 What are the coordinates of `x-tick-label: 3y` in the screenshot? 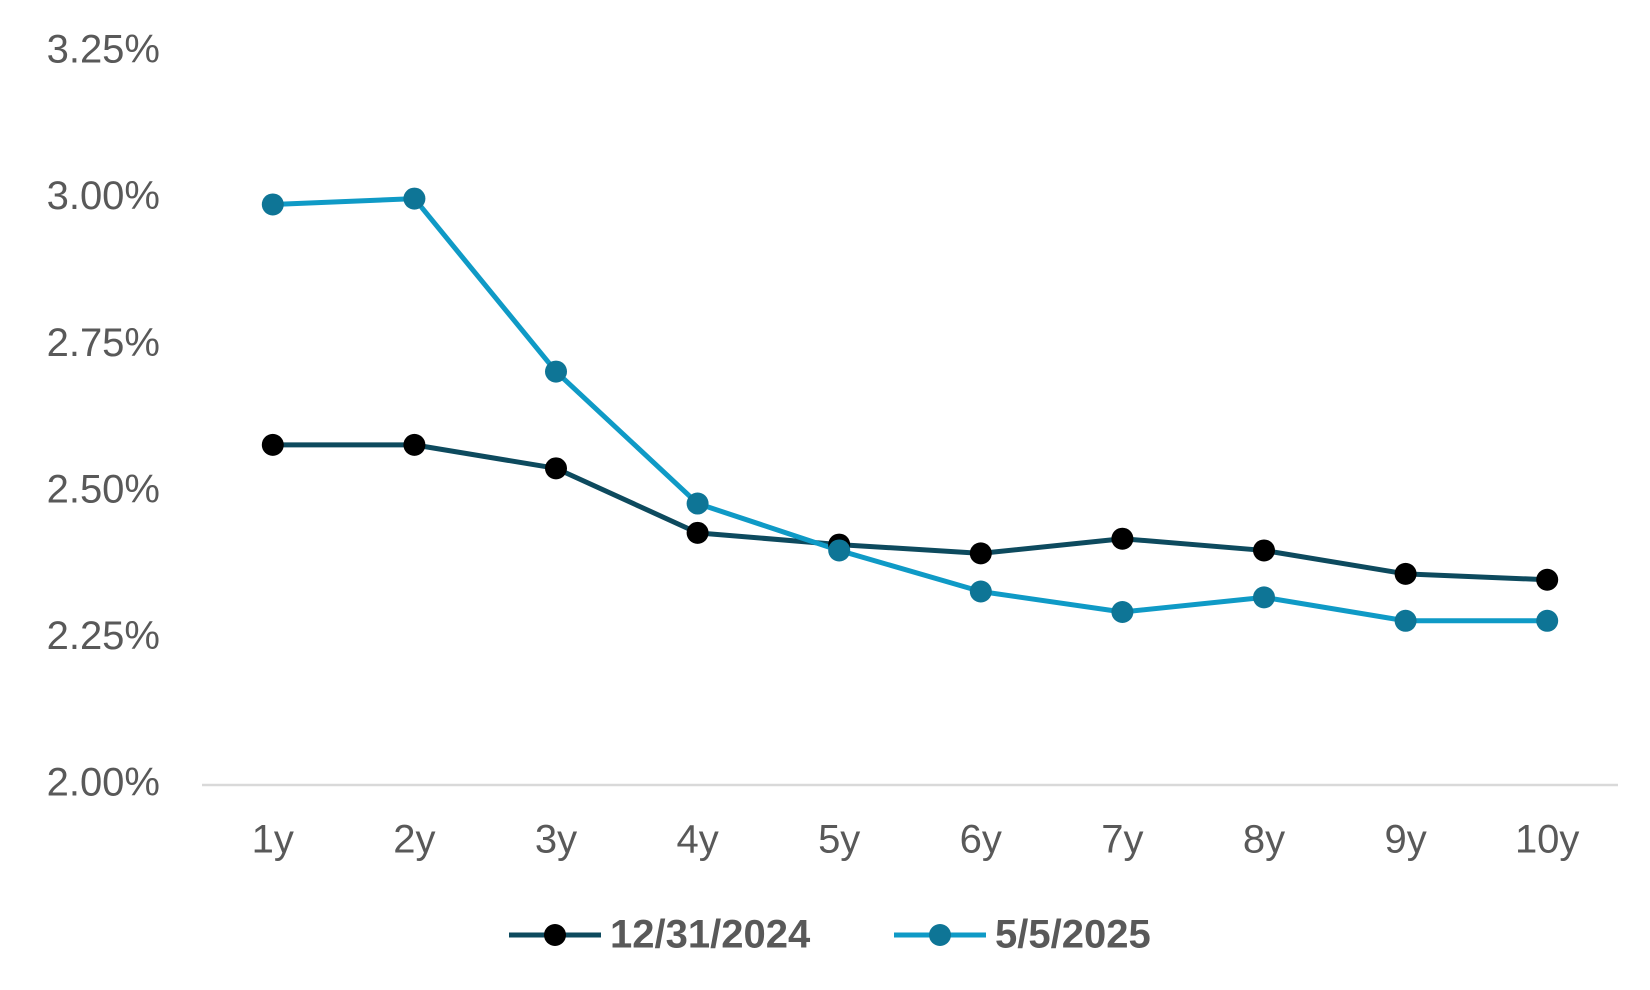 It's located at (556, 840).